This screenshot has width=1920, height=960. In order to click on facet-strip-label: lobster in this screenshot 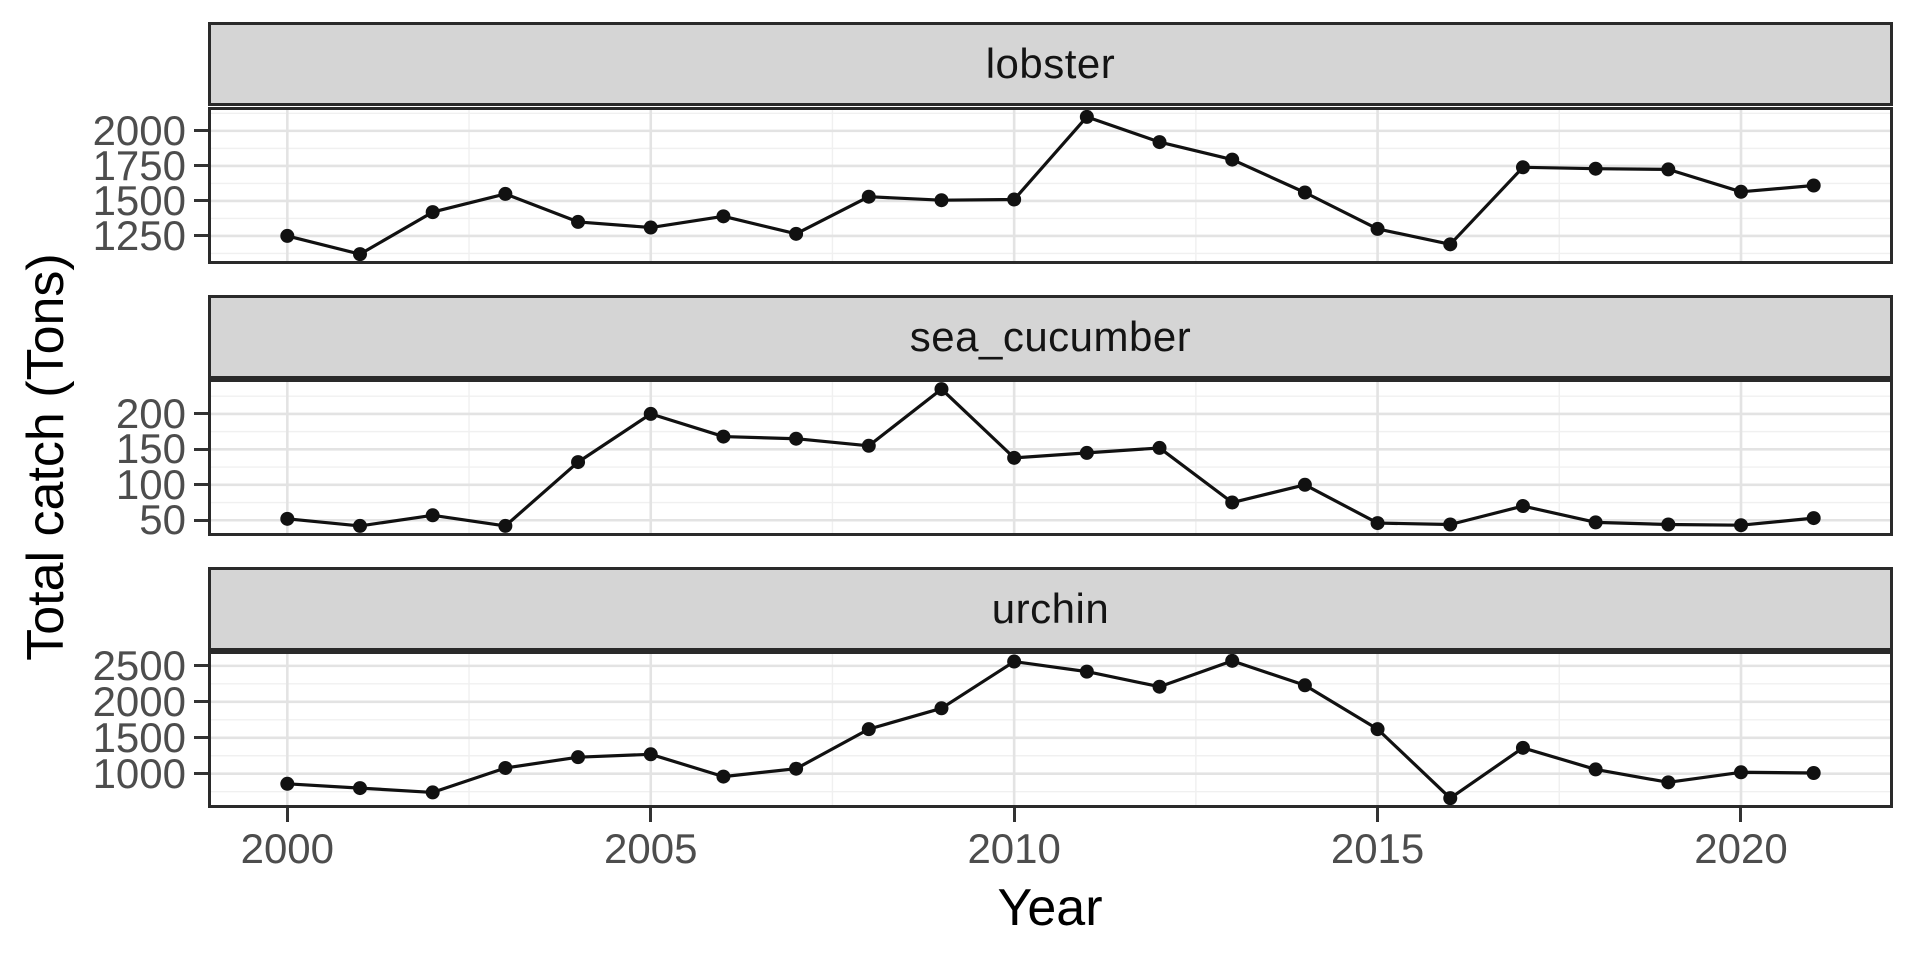, I will do `click(1050, 63)`.